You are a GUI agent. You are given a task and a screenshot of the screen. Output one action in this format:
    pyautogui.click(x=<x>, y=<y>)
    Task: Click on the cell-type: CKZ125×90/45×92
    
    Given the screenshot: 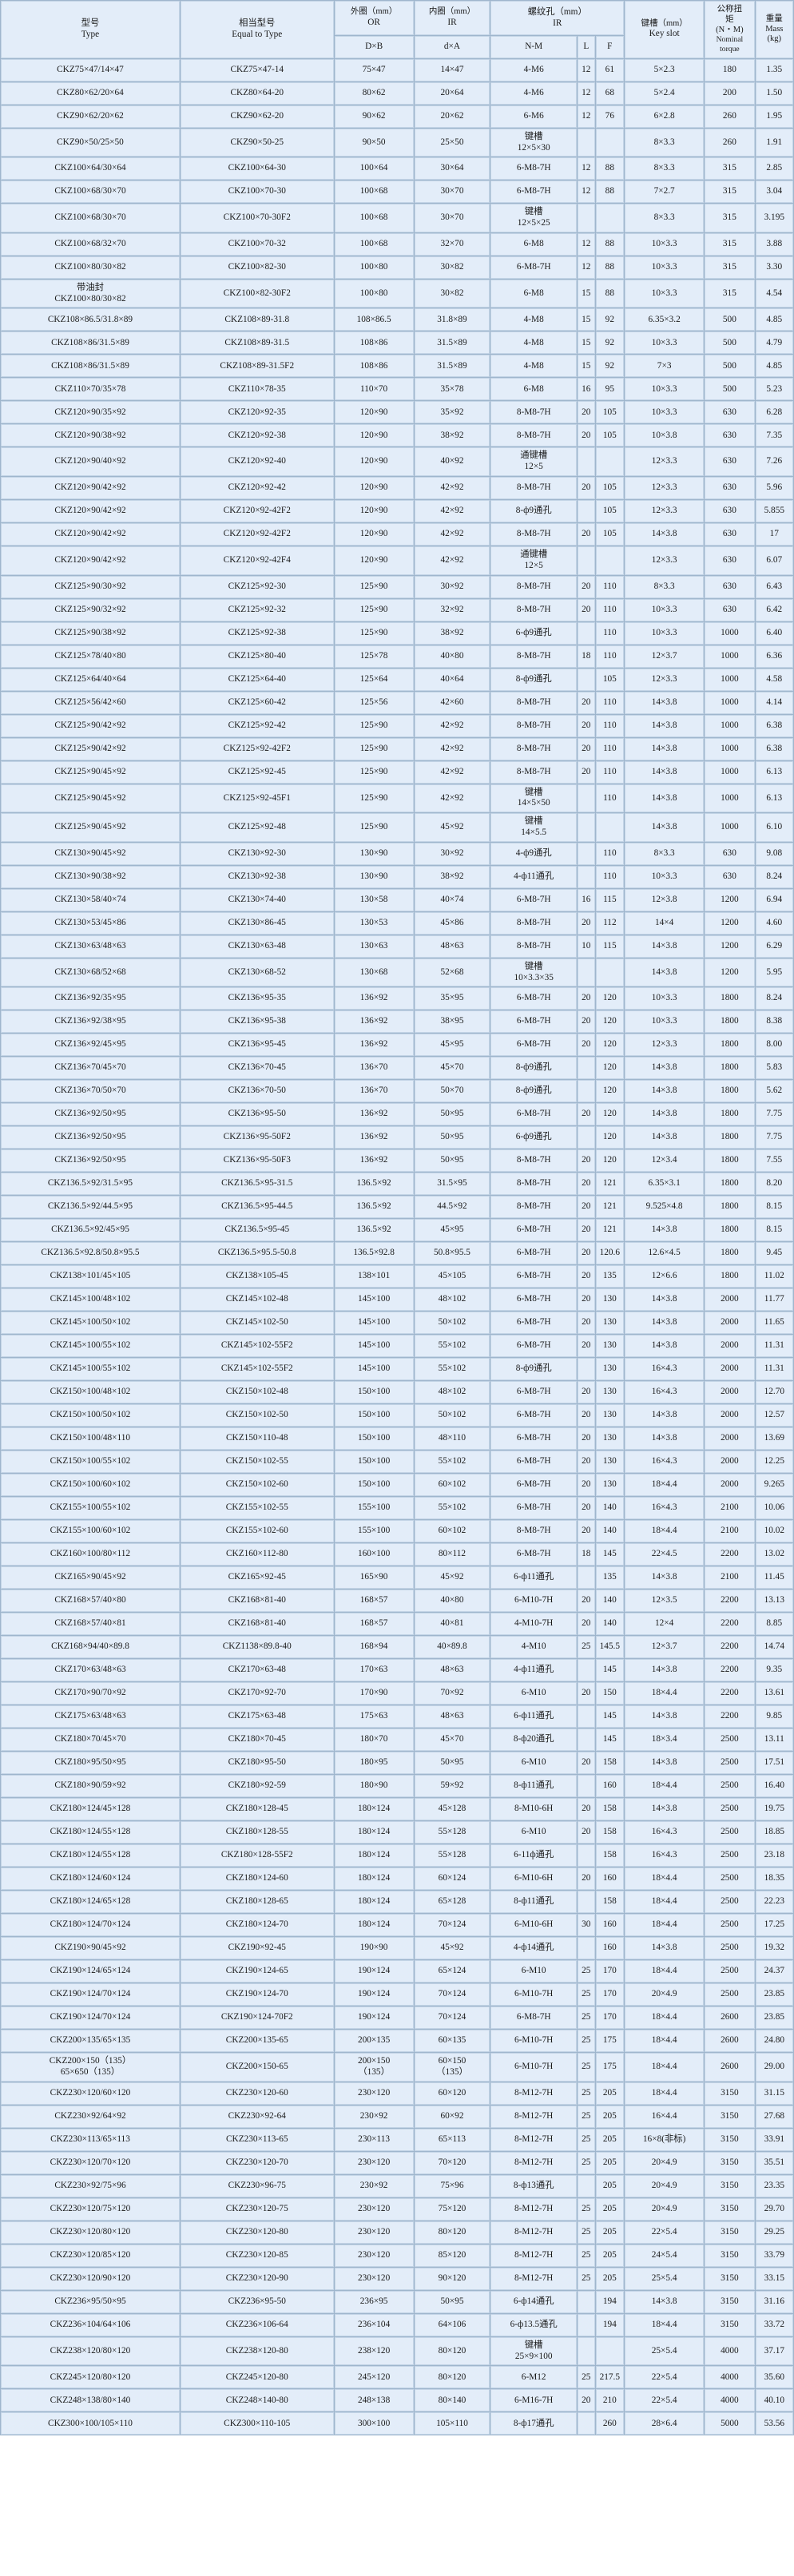 What is the action you would take?
    pyautogui.click(x=90, y=798)
    